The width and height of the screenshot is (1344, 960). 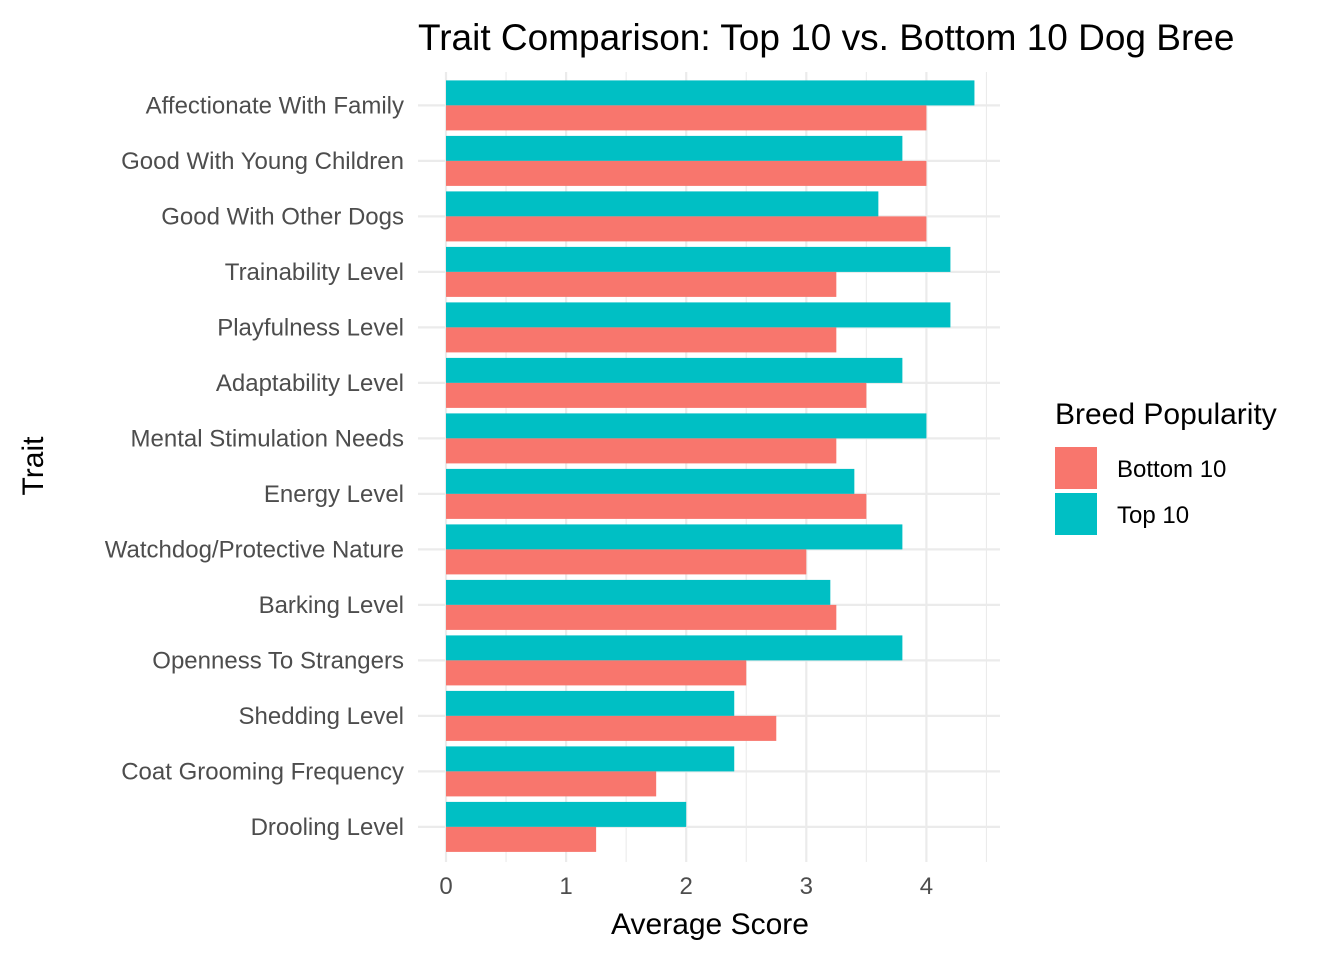 What do you see at coordinates (1153, 515) in the screenshot?
I see `legend-label-top-10: Top 10` at bounding box center [1153, 515].